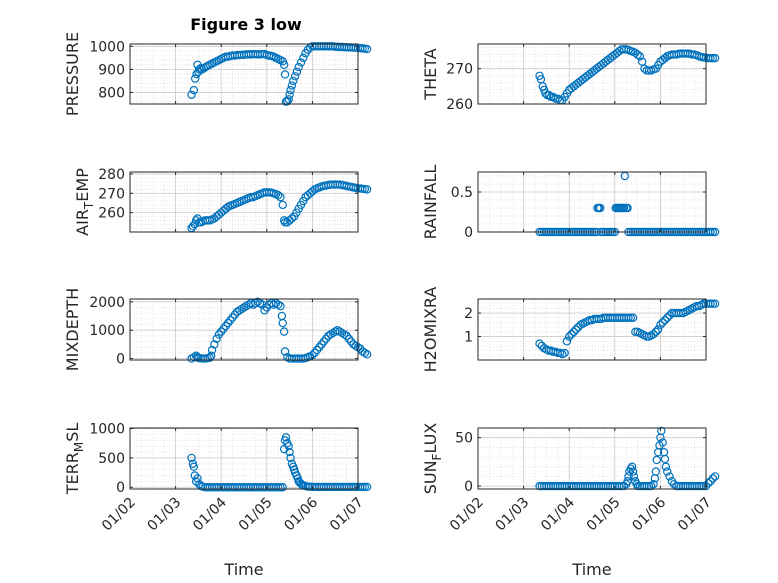 Image resolution: width=778 pixels, height=583 pixels. Describe the element at coordinates (111, 70) in the screenshot. I see `y-tick-label: 900` at that location.